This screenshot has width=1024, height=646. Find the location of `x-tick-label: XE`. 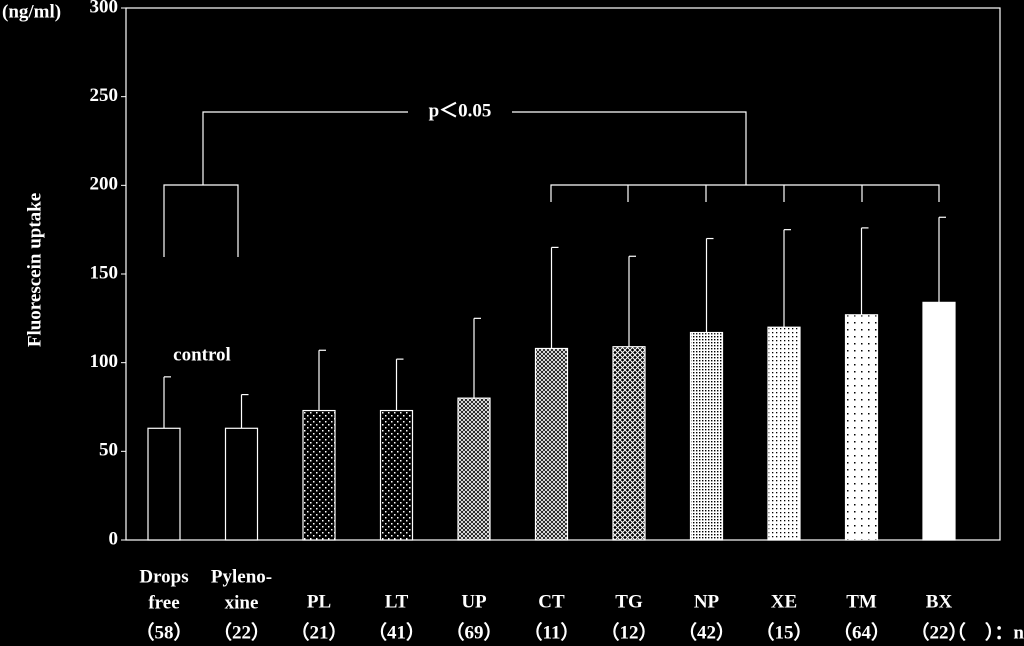

x-tick-label: XE is located at coordinates (784, 601).